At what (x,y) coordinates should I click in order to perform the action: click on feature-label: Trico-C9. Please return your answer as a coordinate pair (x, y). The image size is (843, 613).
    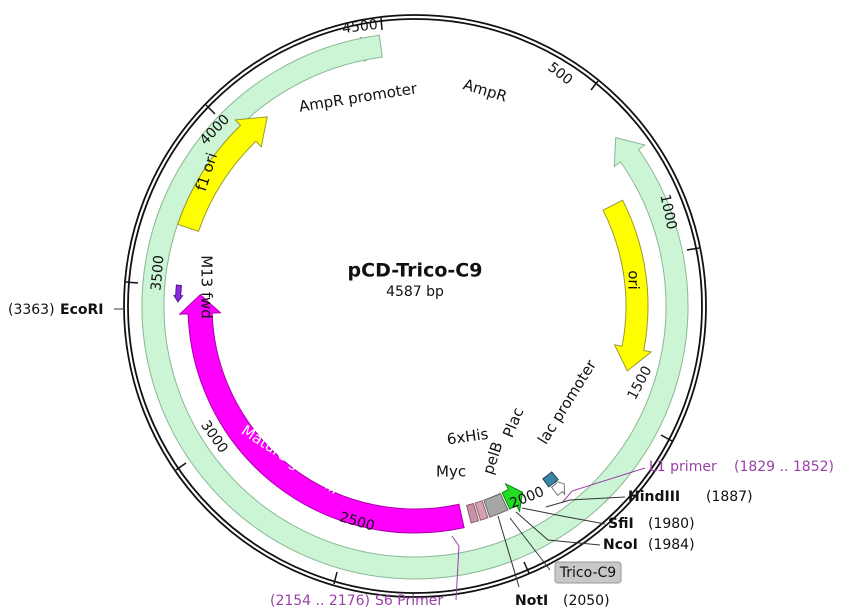
    Looking at the image, I should click on (587, 573).